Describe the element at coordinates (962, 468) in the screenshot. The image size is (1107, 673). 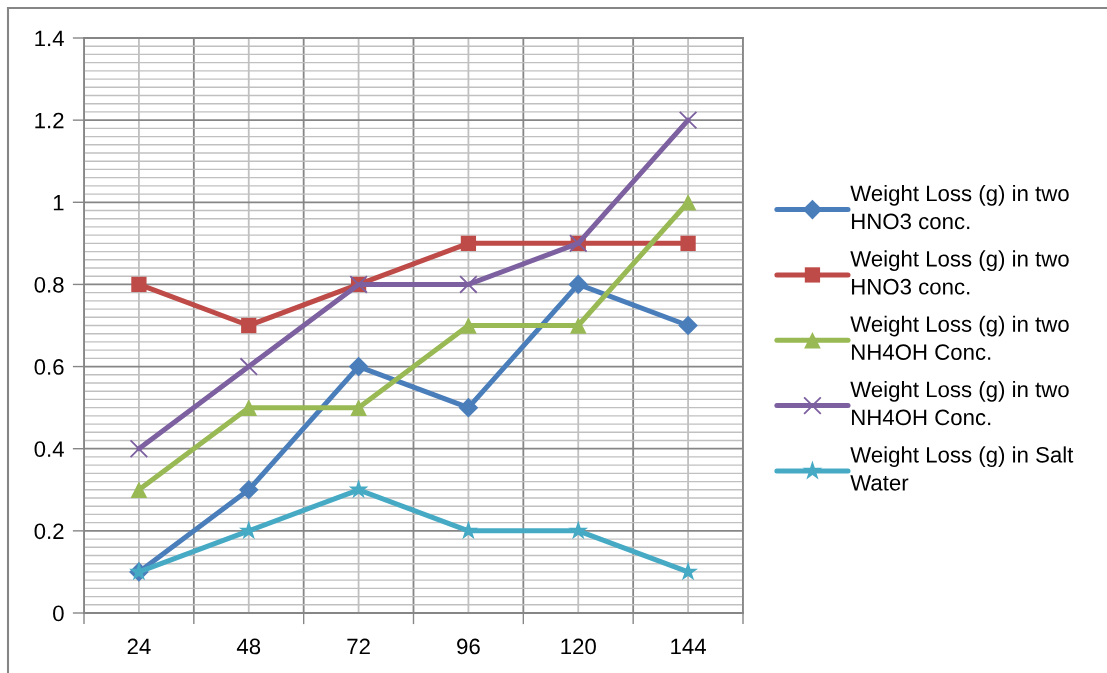
I see `legend-label: Weight Loss (g) in Salt Water` at that location.